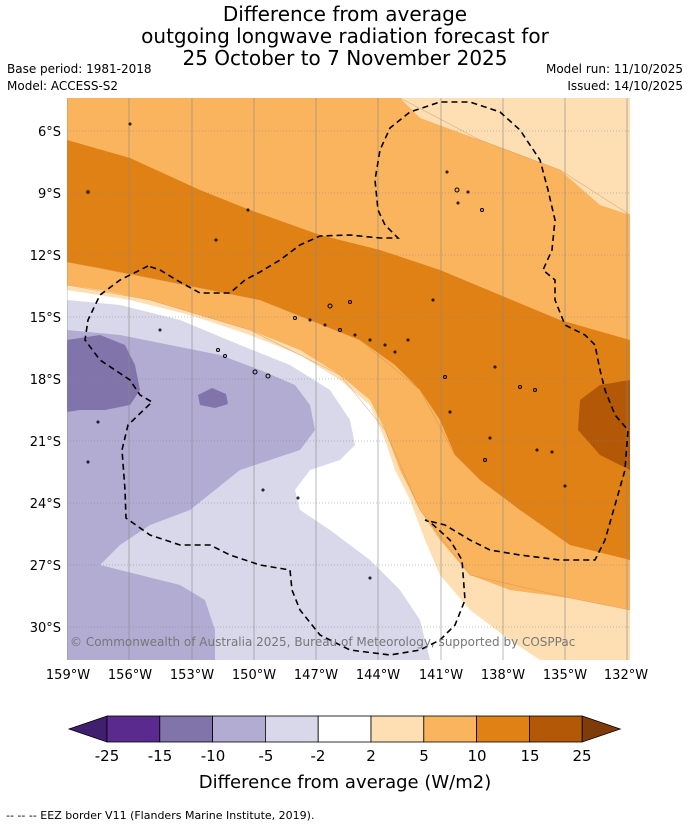  What do you see at coordinates (345, 36) in the screenshot?
I see `title-line-2: outgoing longwave radiation forecast for` at bounding box center [345, 36].